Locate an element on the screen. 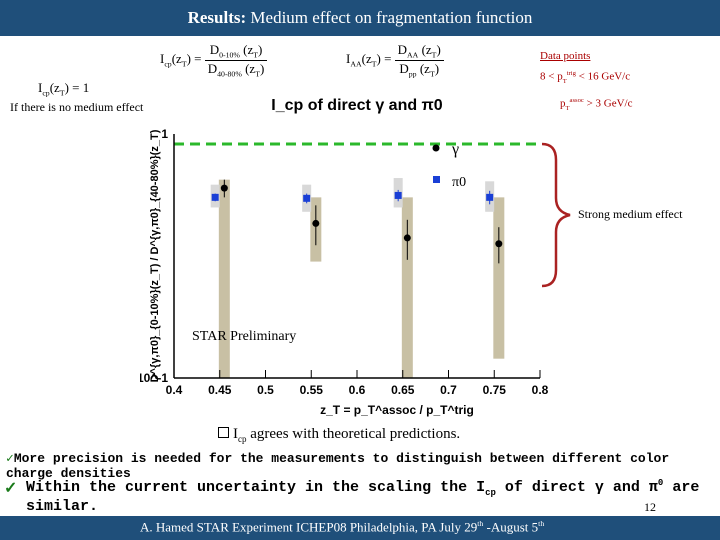 This screenshot has width=720, height=540. x-tick-label-4: 0.6 is located at coordinates (357, 390).